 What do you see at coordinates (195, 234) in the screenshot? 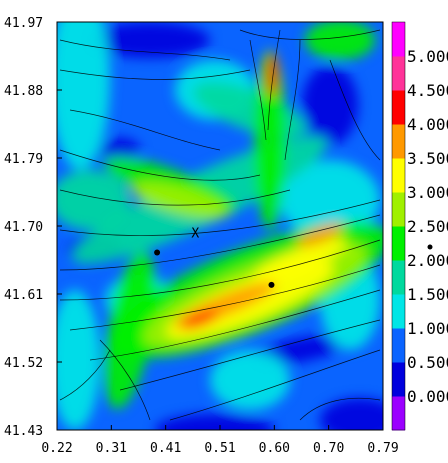
I see `marker-label: X` at bounding box center [195, 234].